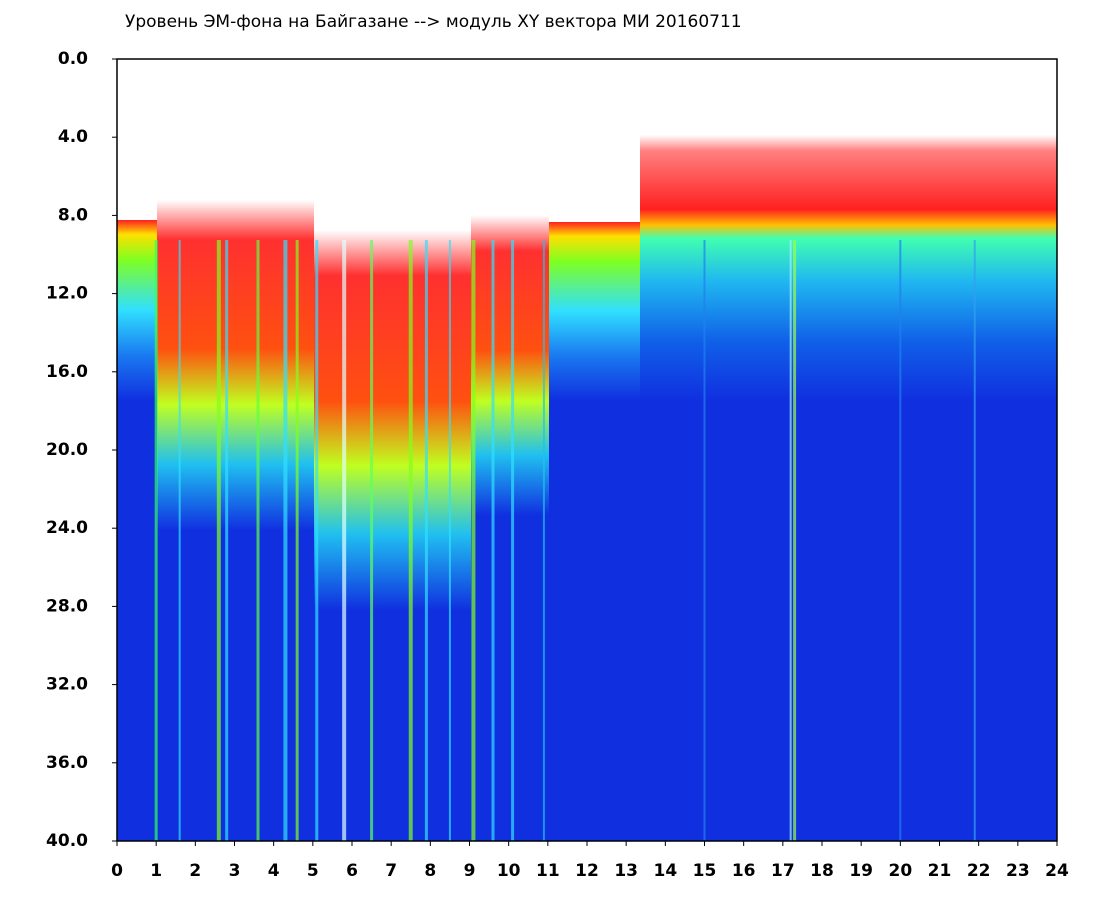 This screenshot has height=900, width=1096. Describe the element at coordinates (235, 871) in the screenshot. I see `x-tick-label: 3` at that location.